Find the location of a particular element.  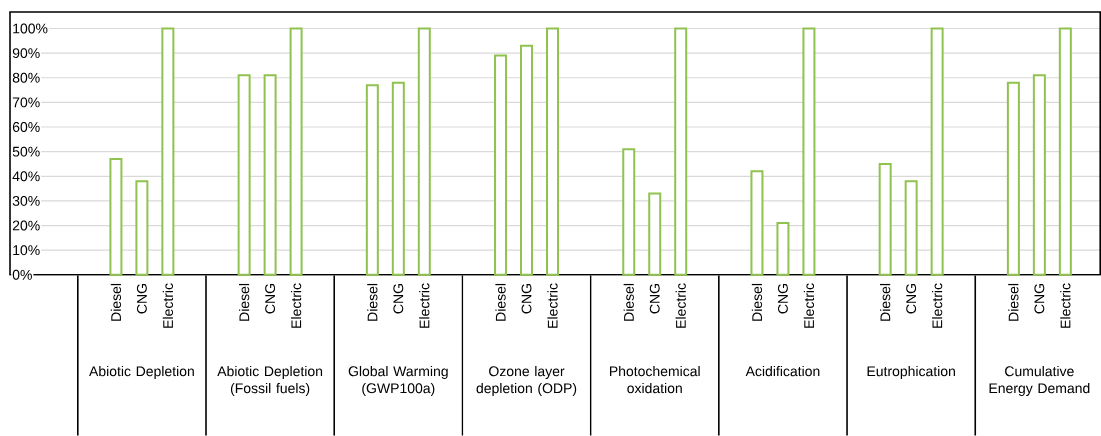

y-tick-label: 10% is located at coordinates (26, 250).